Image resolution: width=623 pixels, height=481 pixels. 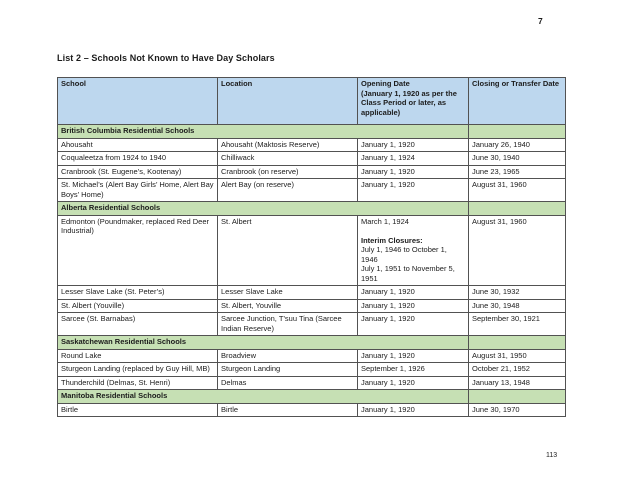 I want to click on opening-date-main: March 1, 1924, so click(x=385, y=221).